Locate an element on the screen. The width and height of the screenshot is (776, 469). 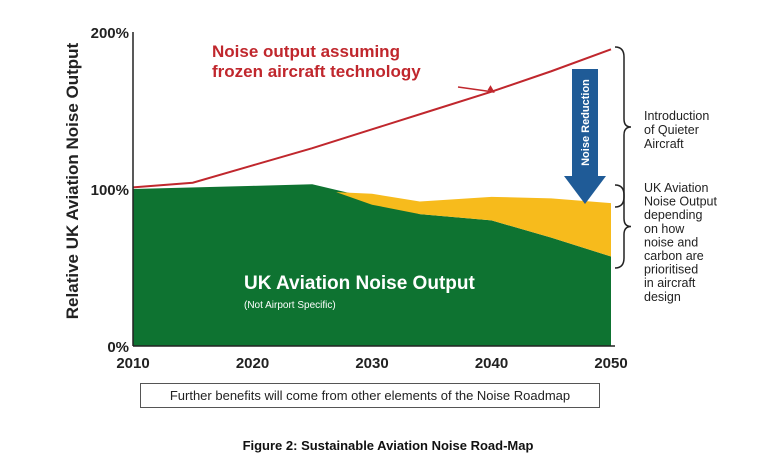
green-area-subtitle: (Not Airport Specific) is located at coordinates (290, 305).